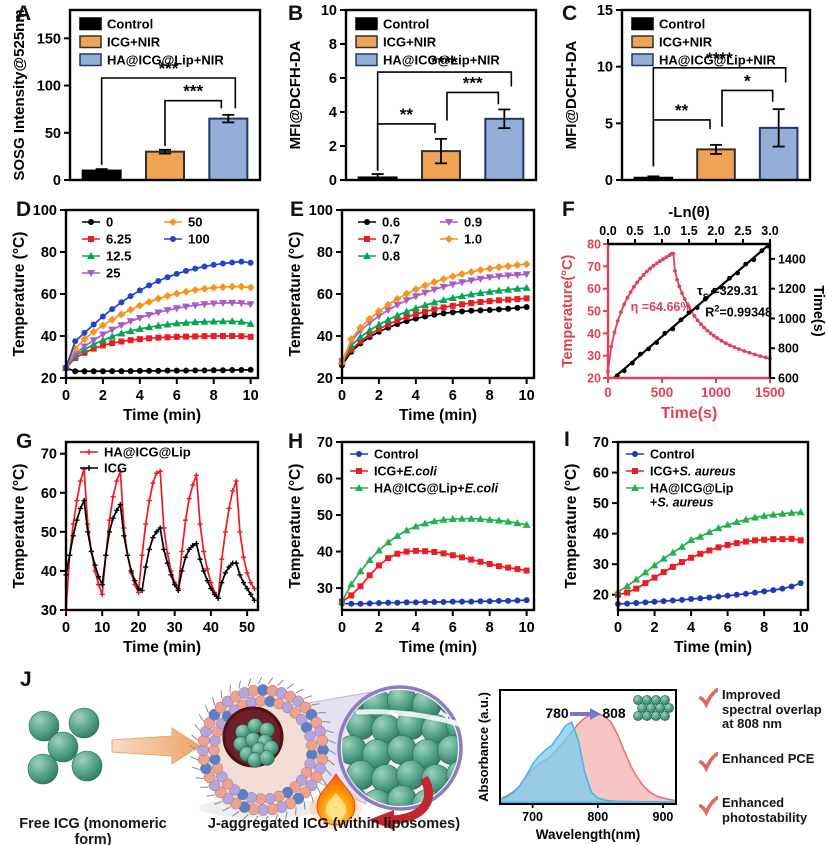 The image size is (826, 845). I want to click on legend-label: 0.7, so click(391, 239).